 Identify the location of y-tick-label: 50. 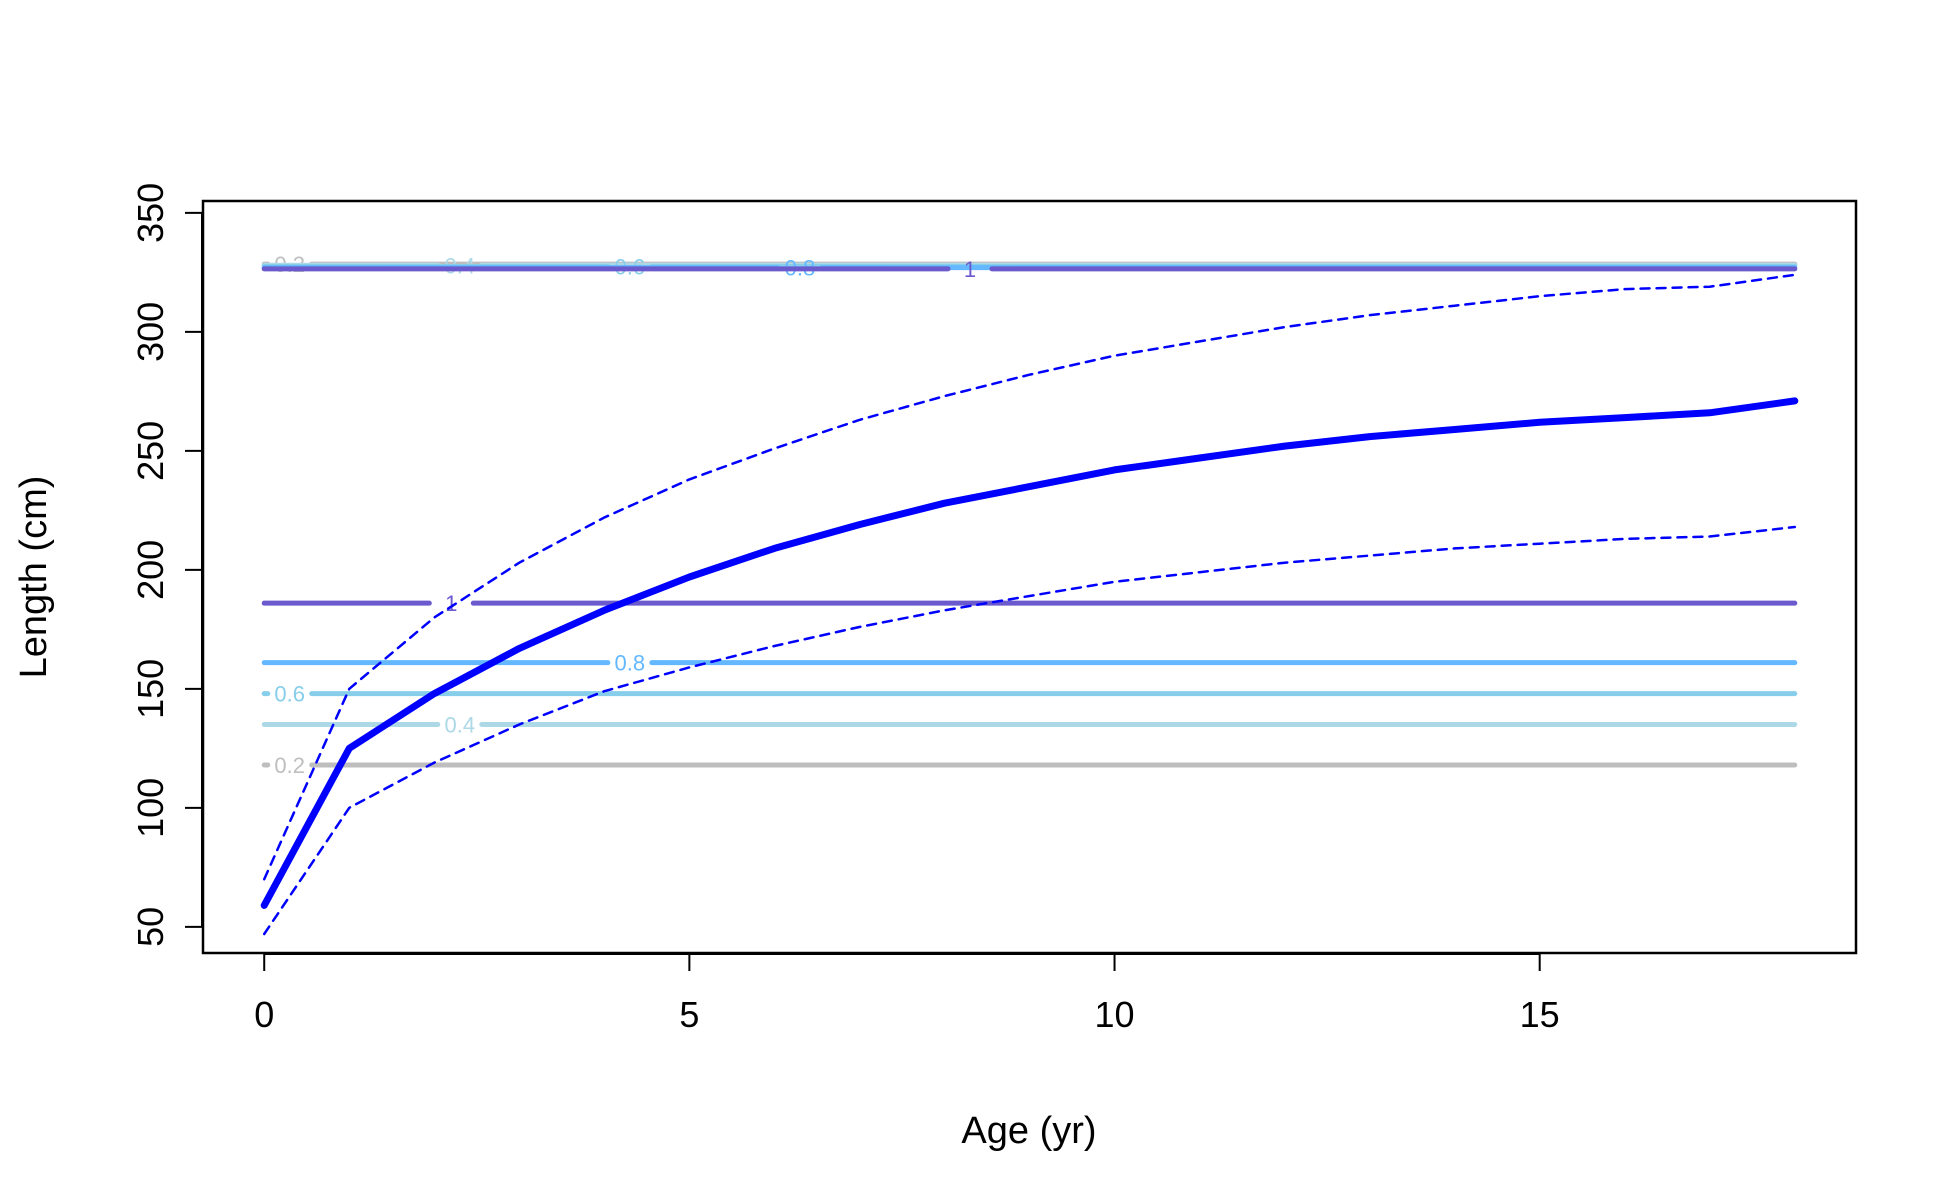
(150, 927).